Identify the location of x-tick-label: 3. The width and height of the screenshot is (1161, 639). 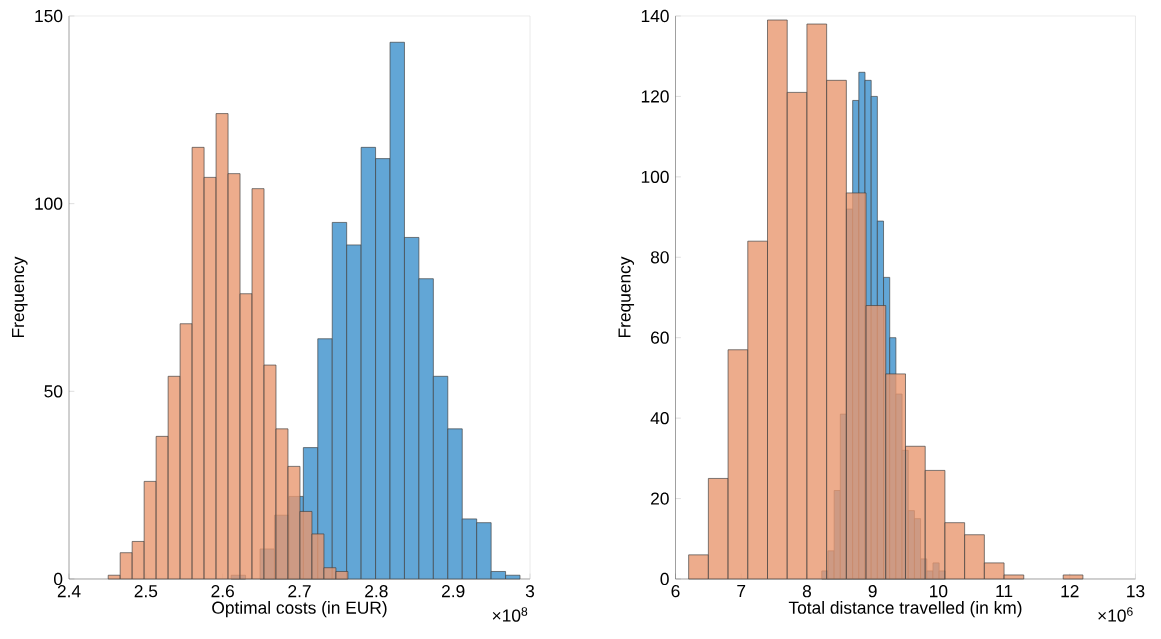
(530, 591).